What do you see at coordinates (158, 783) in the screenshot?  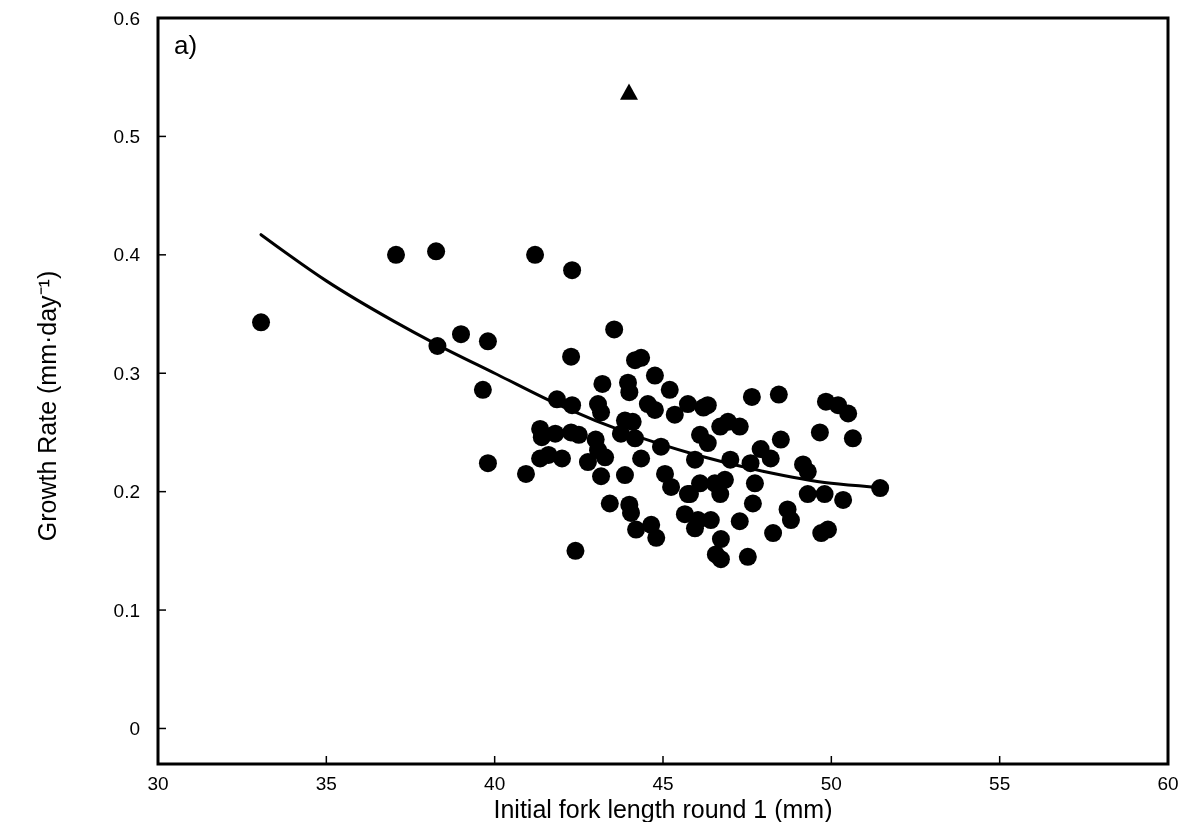 I see `x-tick-label: 30` at bounding box center [158, 783].